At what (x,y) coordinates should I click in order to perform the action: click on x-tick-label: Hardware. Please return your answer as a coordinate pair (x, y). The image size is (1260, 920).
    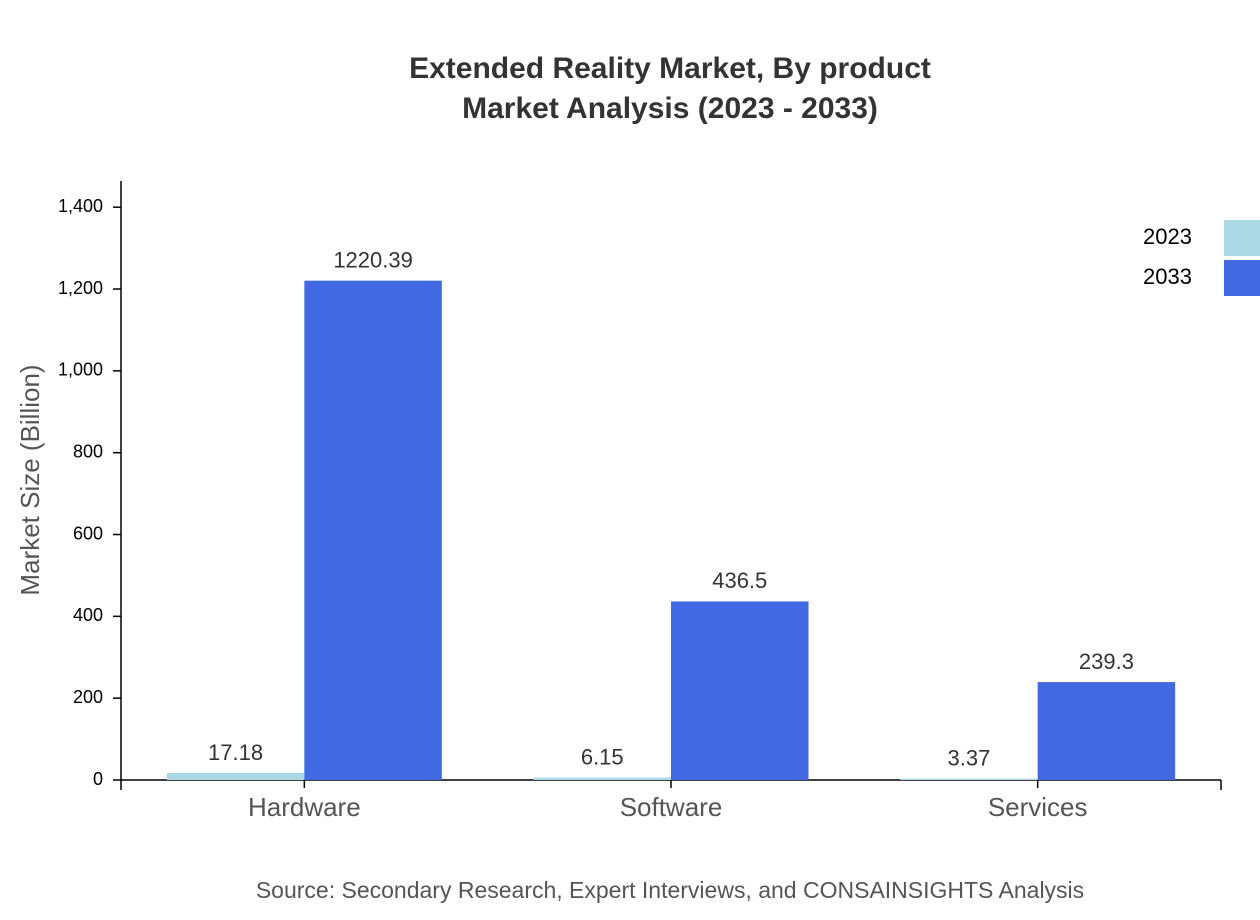
    Looking at the image, I should click on (304, 807).